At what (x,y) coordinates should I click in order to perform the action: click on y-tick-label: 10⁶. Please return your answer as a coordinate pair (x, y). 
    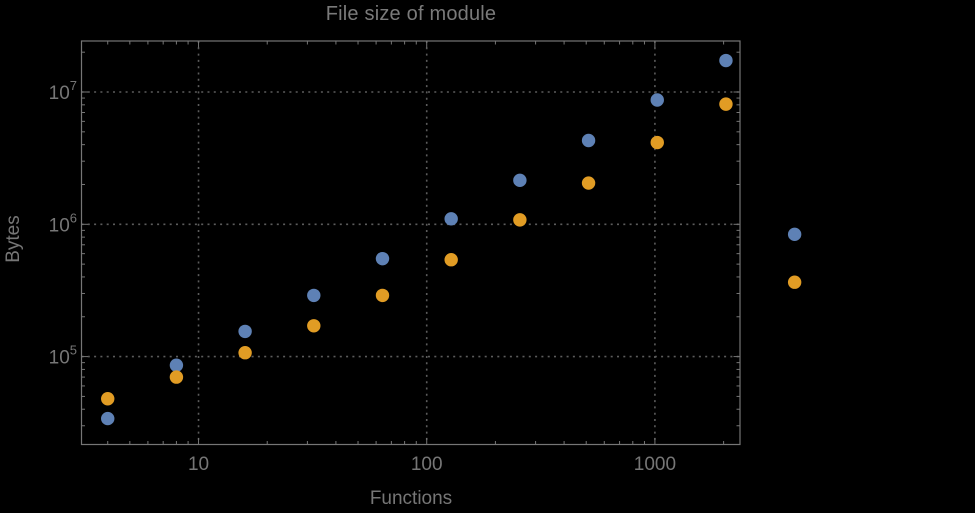
    Looking at the image, I should click on (63, 223).